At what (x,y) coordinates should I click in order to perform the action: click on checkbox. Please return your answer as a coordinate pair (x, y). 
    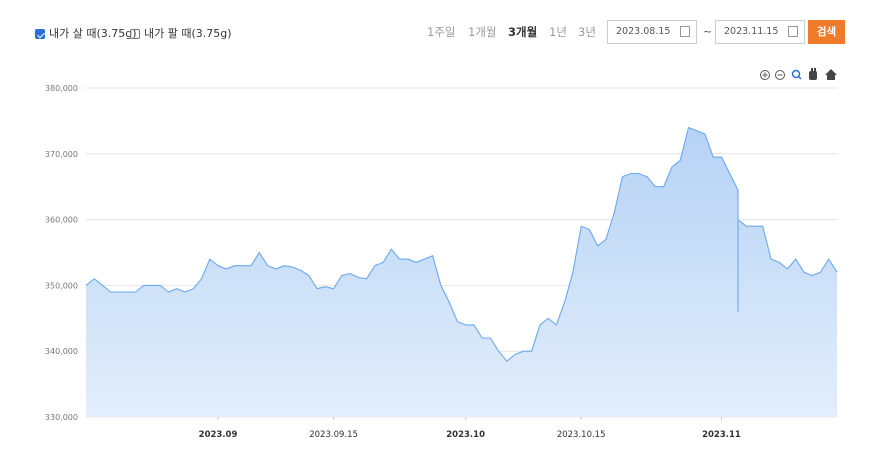
    Looking at the image, I should click on (135, 34).